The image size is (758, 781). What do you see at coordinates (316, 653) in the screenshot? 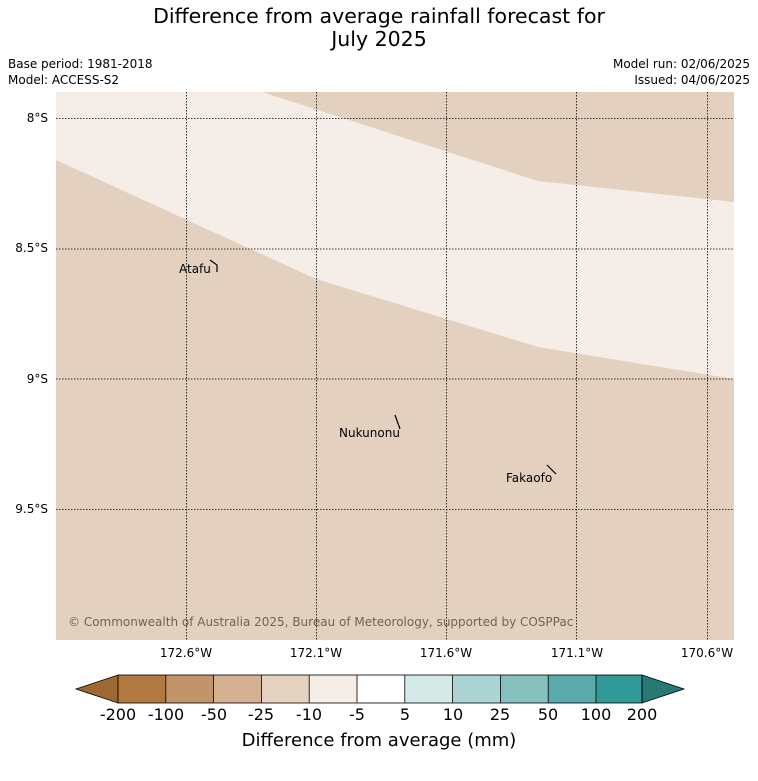
I see `lon-label-172-1: 172.1°W` at bounding box center [316, 653].